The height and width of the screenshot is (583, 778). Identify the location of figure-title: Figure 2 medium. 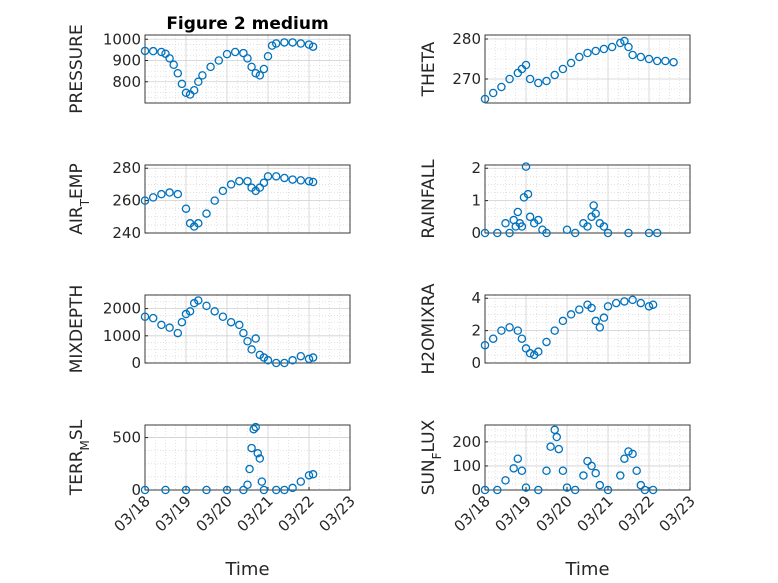
(247, 24).